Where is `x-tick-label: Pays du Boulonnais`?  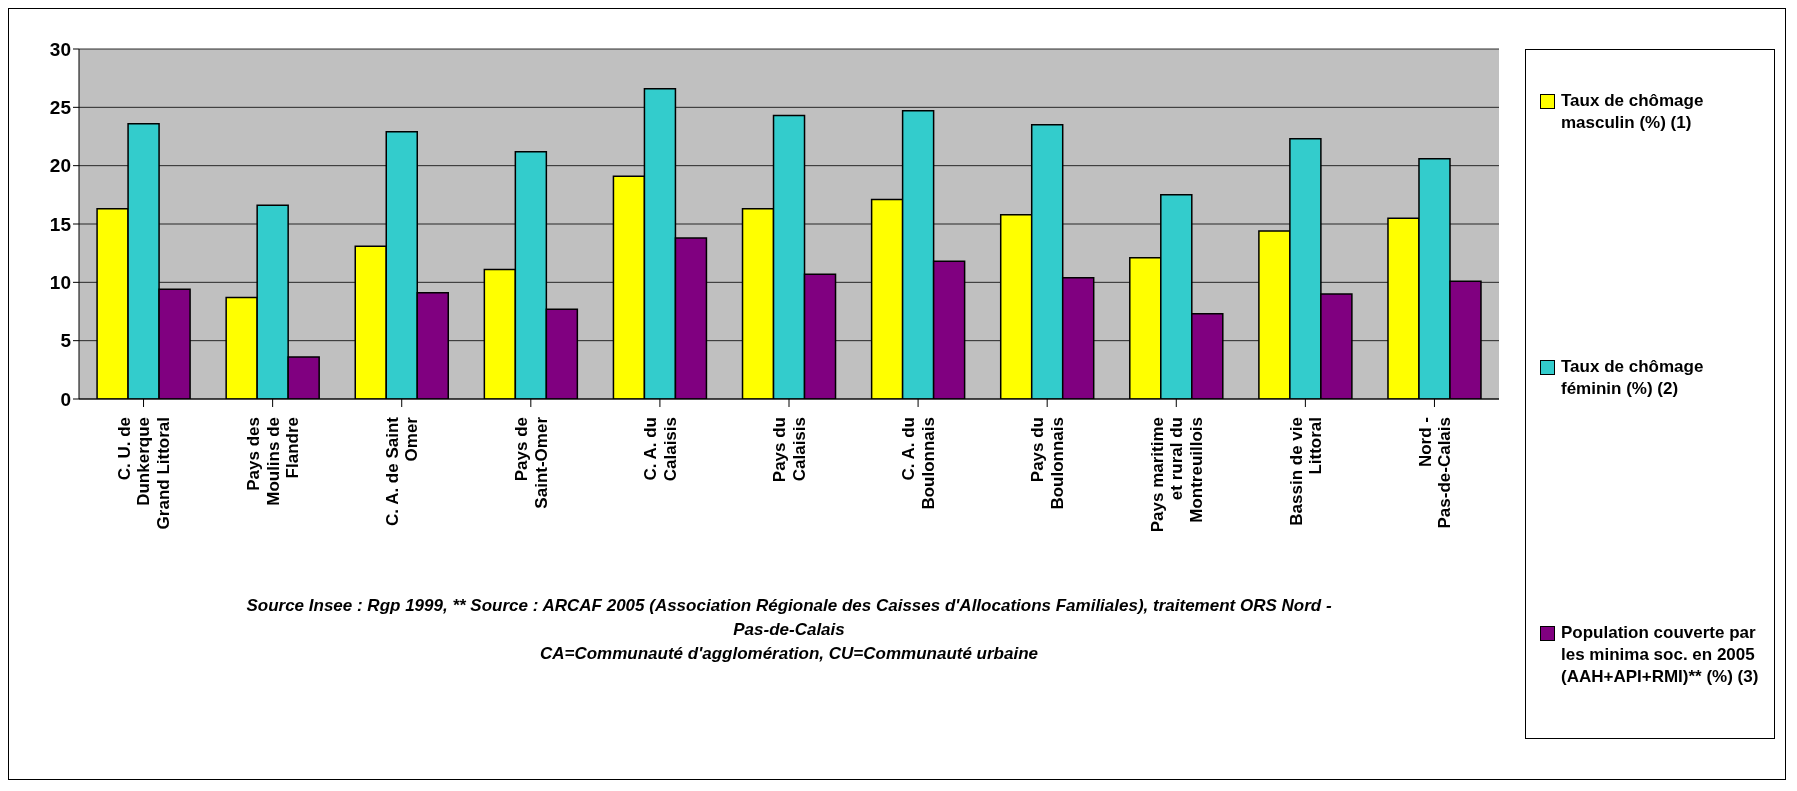 x-tick-label: Pays du Boulonnais is located at coordinates (1047, 463).